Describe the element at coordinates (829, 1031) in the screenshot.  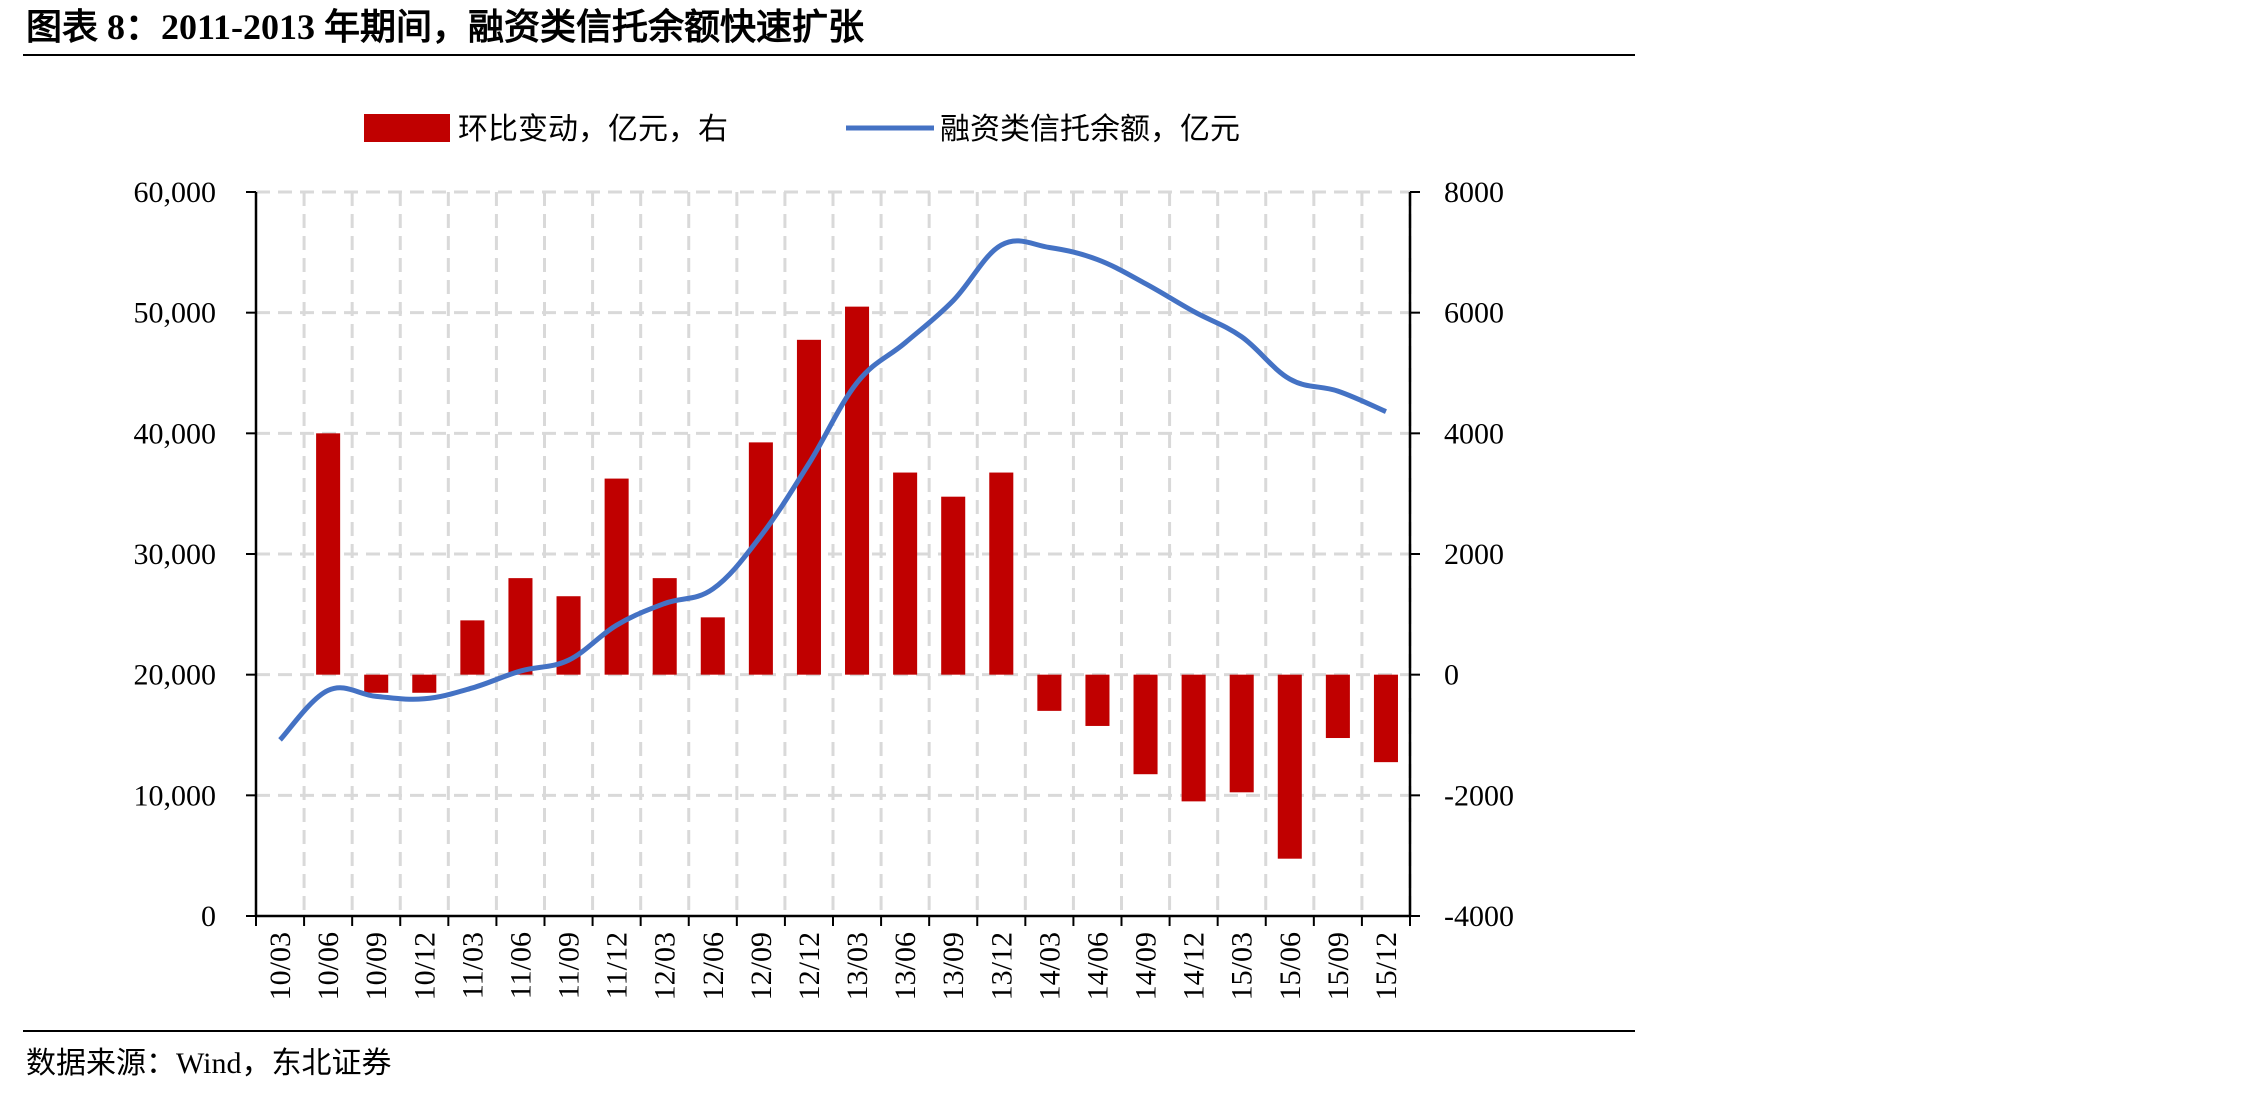
I see `source-rule` at that location.